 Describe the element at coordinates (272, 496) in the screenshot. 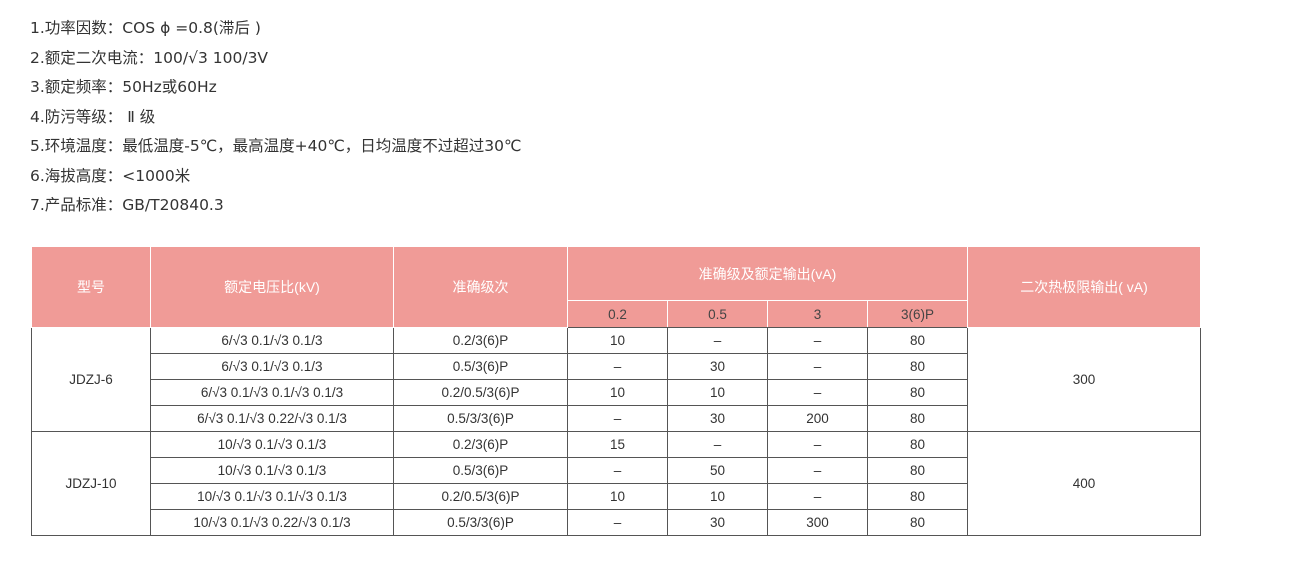

I see `table-cell: 10/√3 0.1/√3 0.1/√3 0.1/3` at that location.